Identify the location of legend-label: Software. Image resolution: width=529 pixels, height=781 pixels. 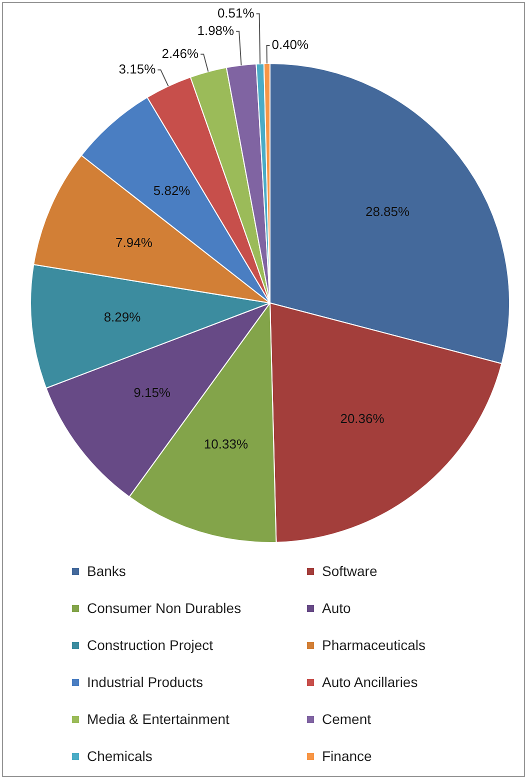
(350, 571).